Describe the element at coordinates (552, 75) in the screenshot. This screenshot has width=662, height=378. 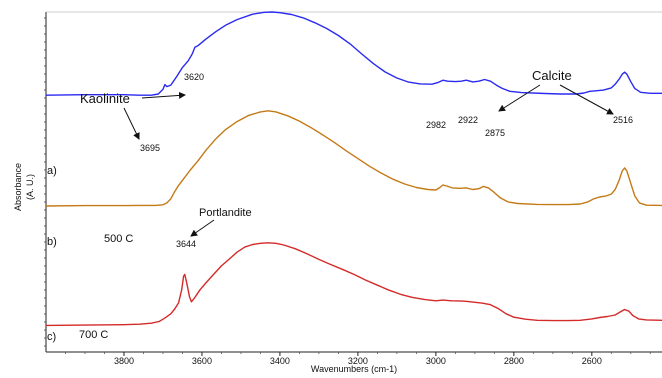
I see `calcite-label: Calcite` at that location.